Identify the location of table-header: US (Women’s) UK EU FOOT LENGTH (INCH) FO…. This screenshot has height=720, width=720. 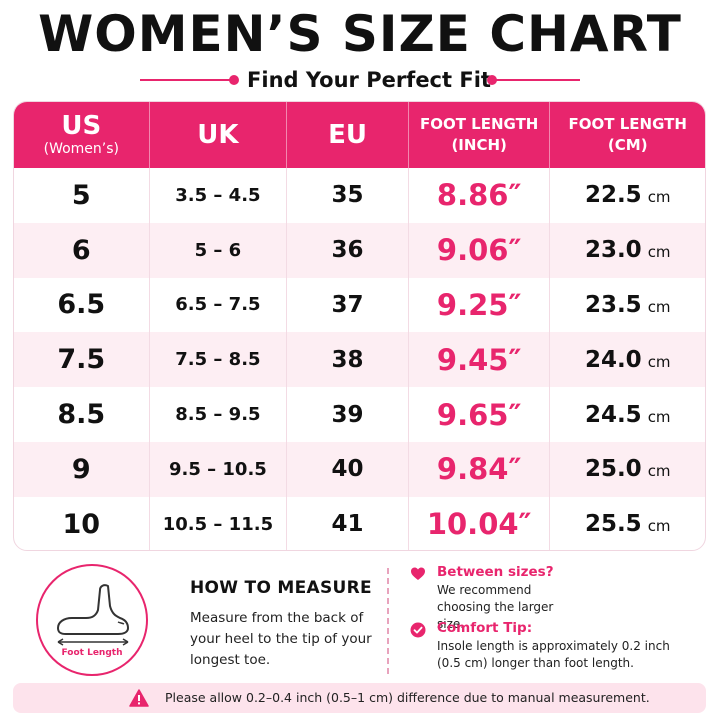
(359, 135).